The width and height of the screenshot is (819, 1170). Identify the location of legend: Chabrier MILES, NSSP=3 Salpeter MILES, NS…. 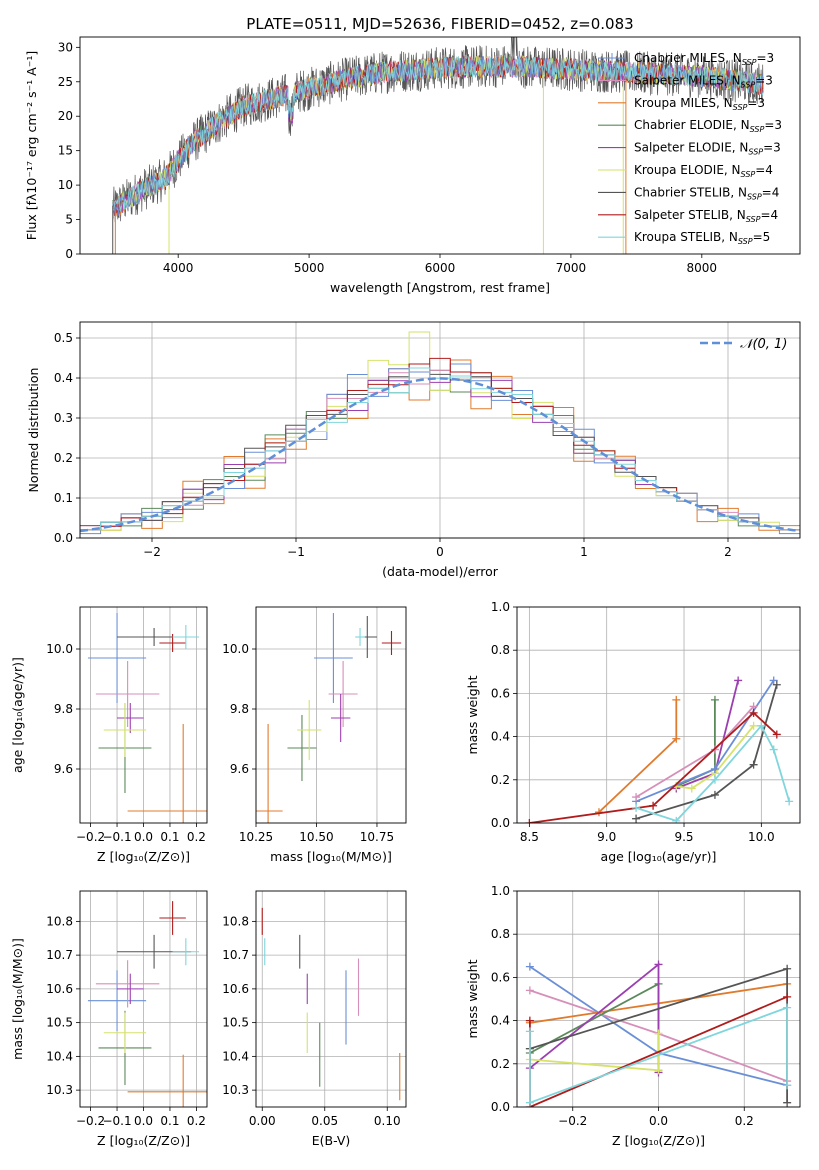
(690, 148).